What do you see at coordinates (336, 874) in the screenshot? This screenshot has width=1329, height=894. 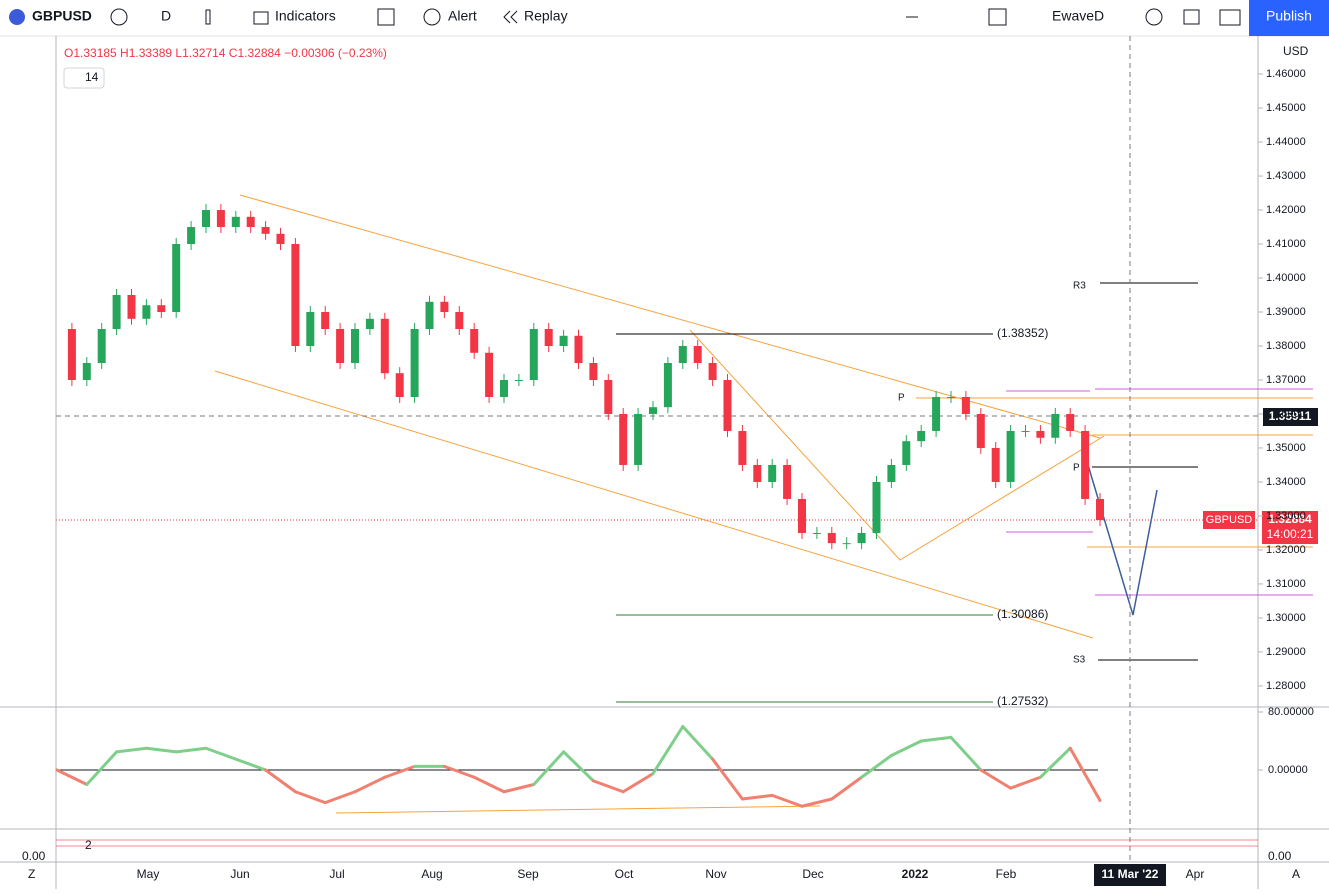 I see `x-tick-label: Jul` at bounding box center [336, 874].